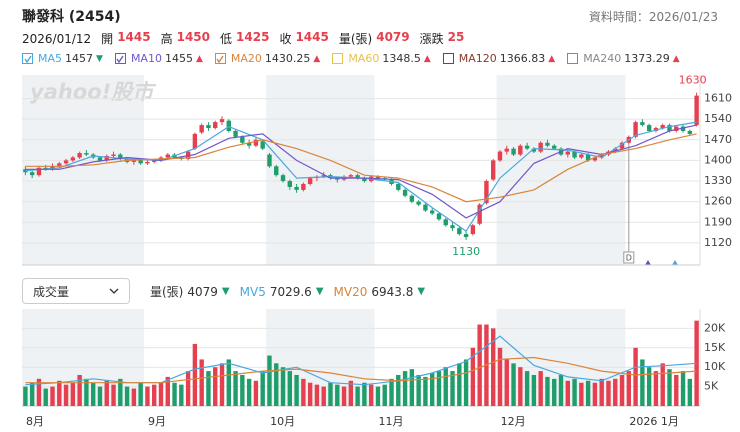  What do you see at coordinates (253, 37) in the screenshot?
I see `quote-value: 1425` at bounding box center [253, 37].